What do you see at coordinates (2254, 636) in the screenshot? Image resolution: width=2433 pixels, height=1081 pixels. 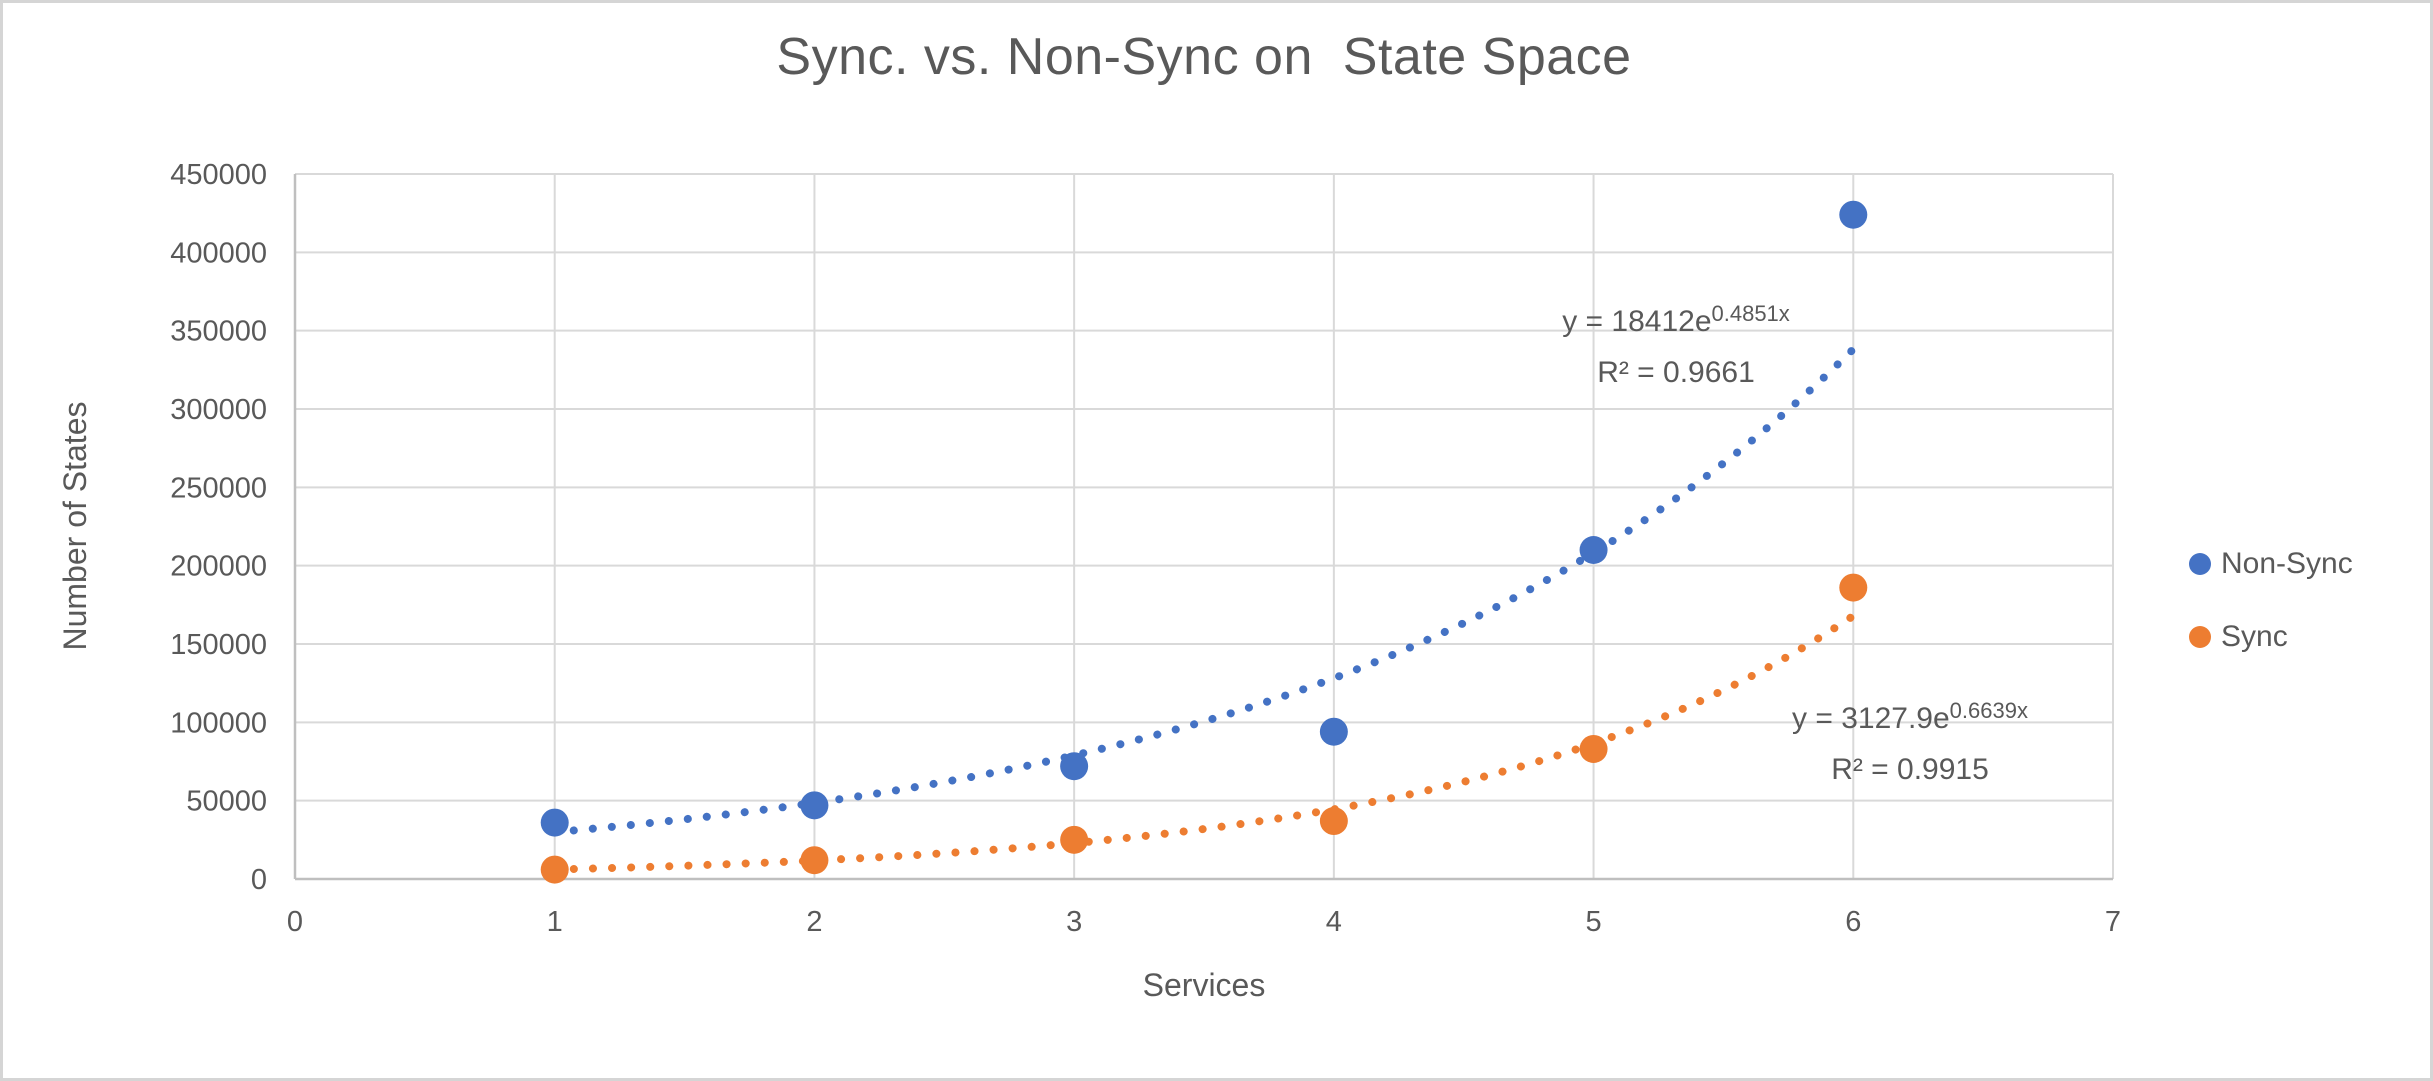 I see `legend-label-sync: Sync` at bounding box center [2254, 636].